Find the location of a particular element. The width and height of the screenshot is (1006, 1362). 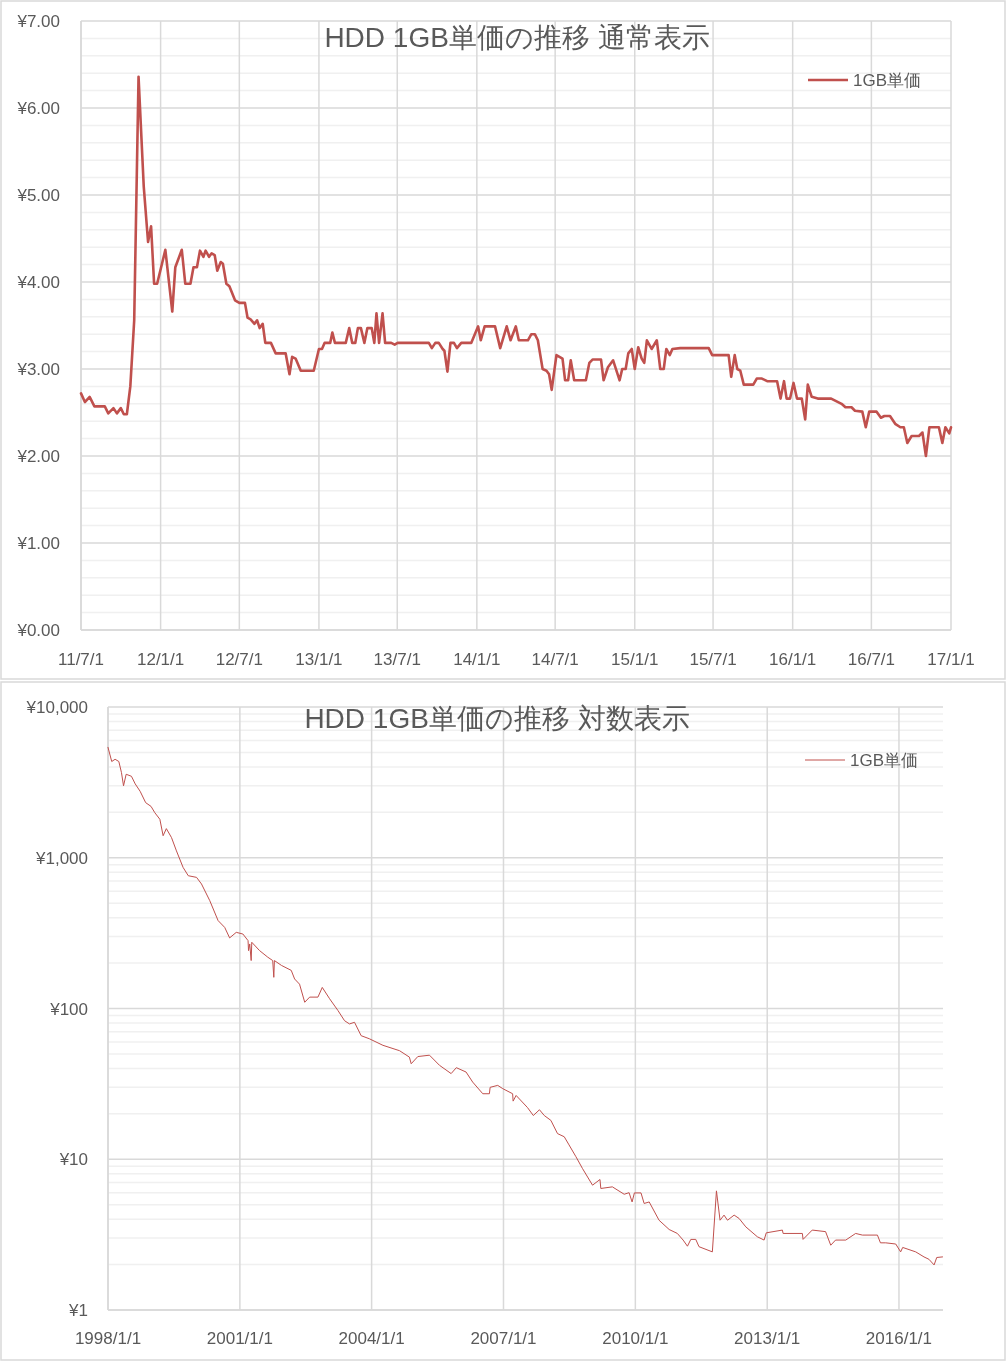

x-tick-label: 14/7/1 is located at coordinates (555, 659).